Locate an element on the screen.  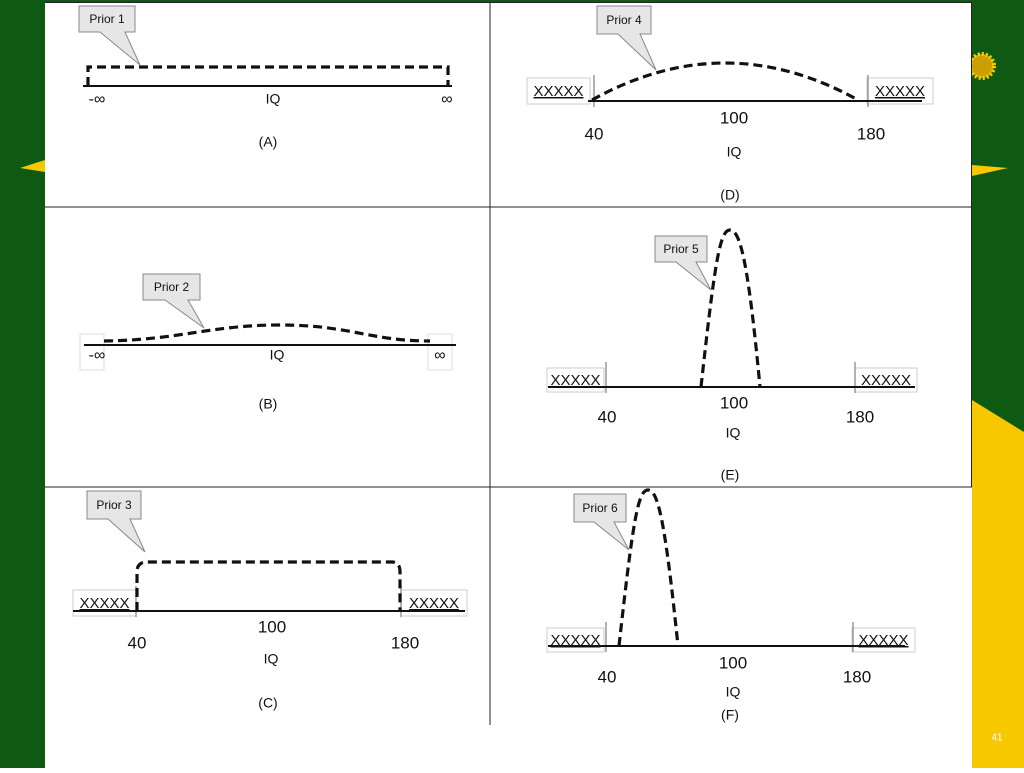
callout-label: Prior 1 is located at coordinates (107, 19).